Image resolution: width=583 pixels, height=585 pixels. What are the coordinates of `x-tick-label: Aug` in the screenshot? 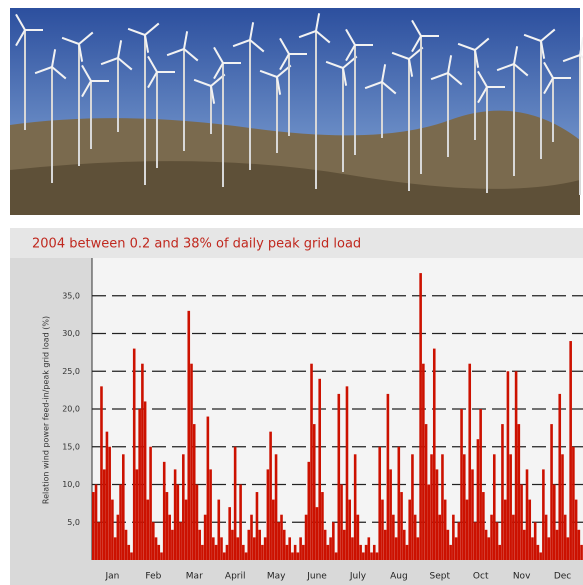 It's located at (399, 577).